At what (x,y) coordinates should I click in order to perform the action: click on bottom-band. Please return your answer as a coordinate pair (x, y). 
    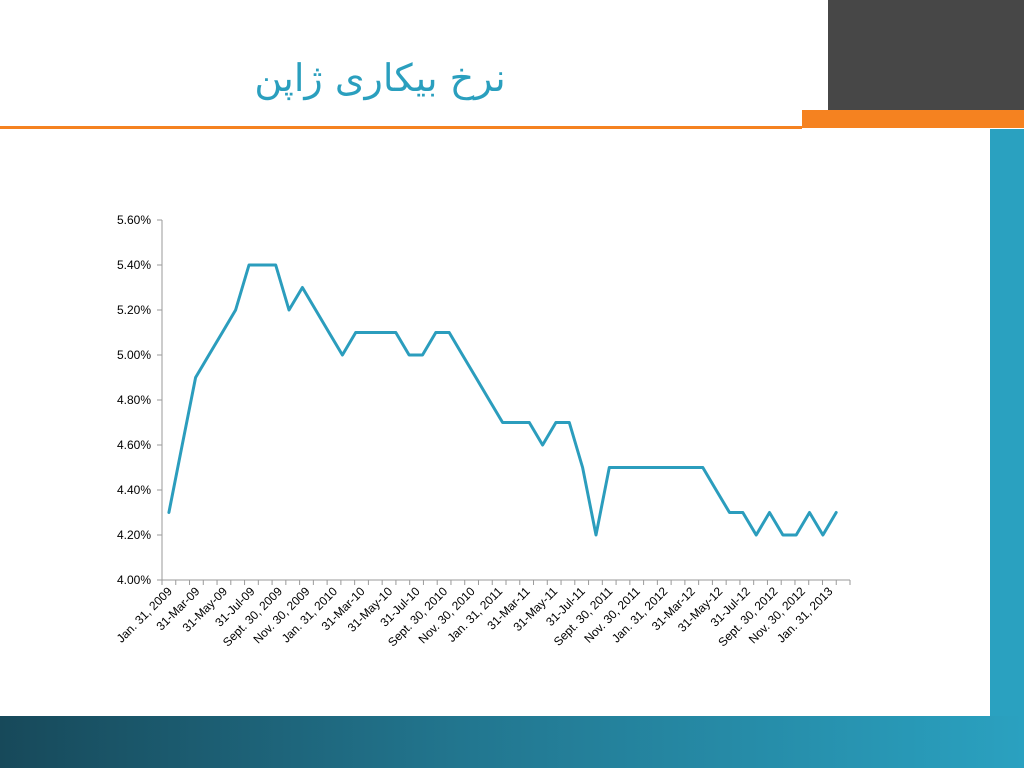
    Looking at the image, I should click on (512, 742).